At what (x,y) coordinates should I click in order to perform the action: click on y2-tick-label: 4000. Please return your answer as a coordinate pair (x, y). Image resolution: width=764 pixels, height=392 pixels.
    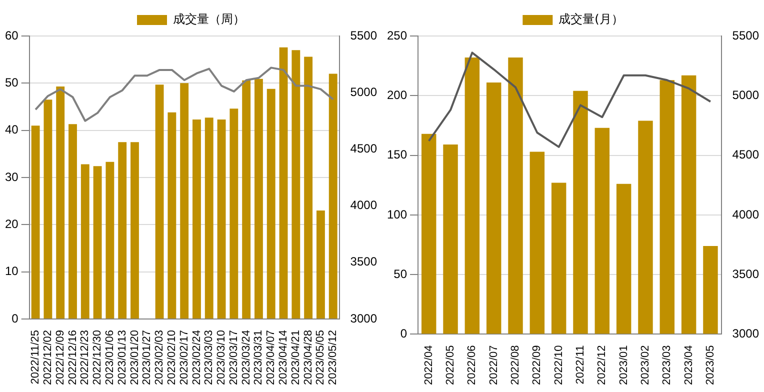
    Looking at the image, I should click on (364, 205).